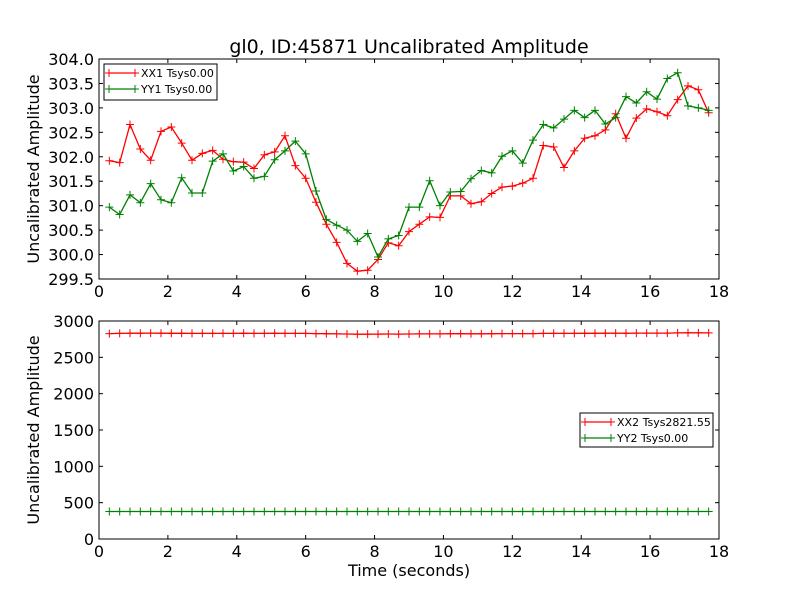  I want to click on y-tick-label: 3000, so click(73, 321).